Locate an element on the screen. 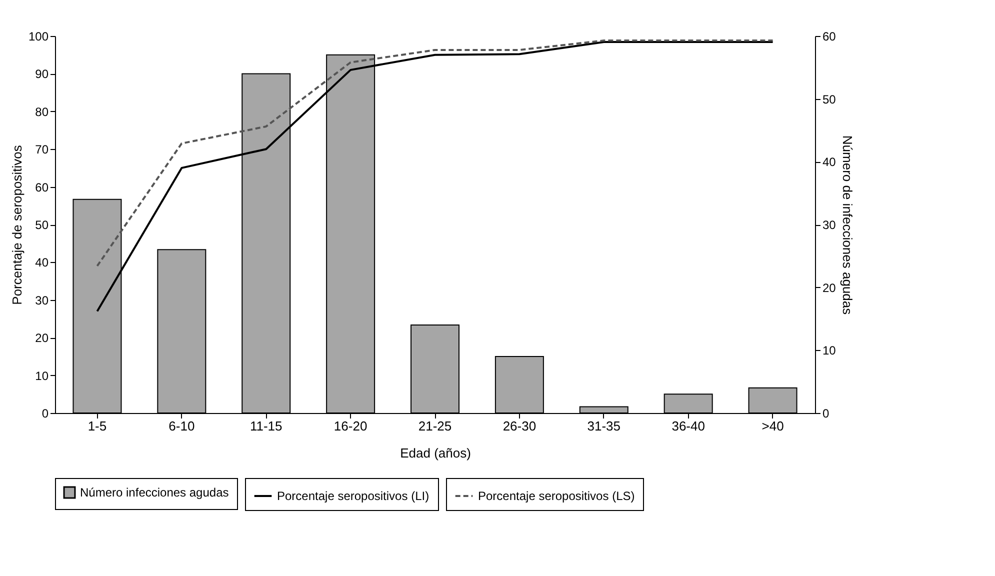 The image size is (995, 576). y-tick-label: 80 is located at coordinates (42, 111).